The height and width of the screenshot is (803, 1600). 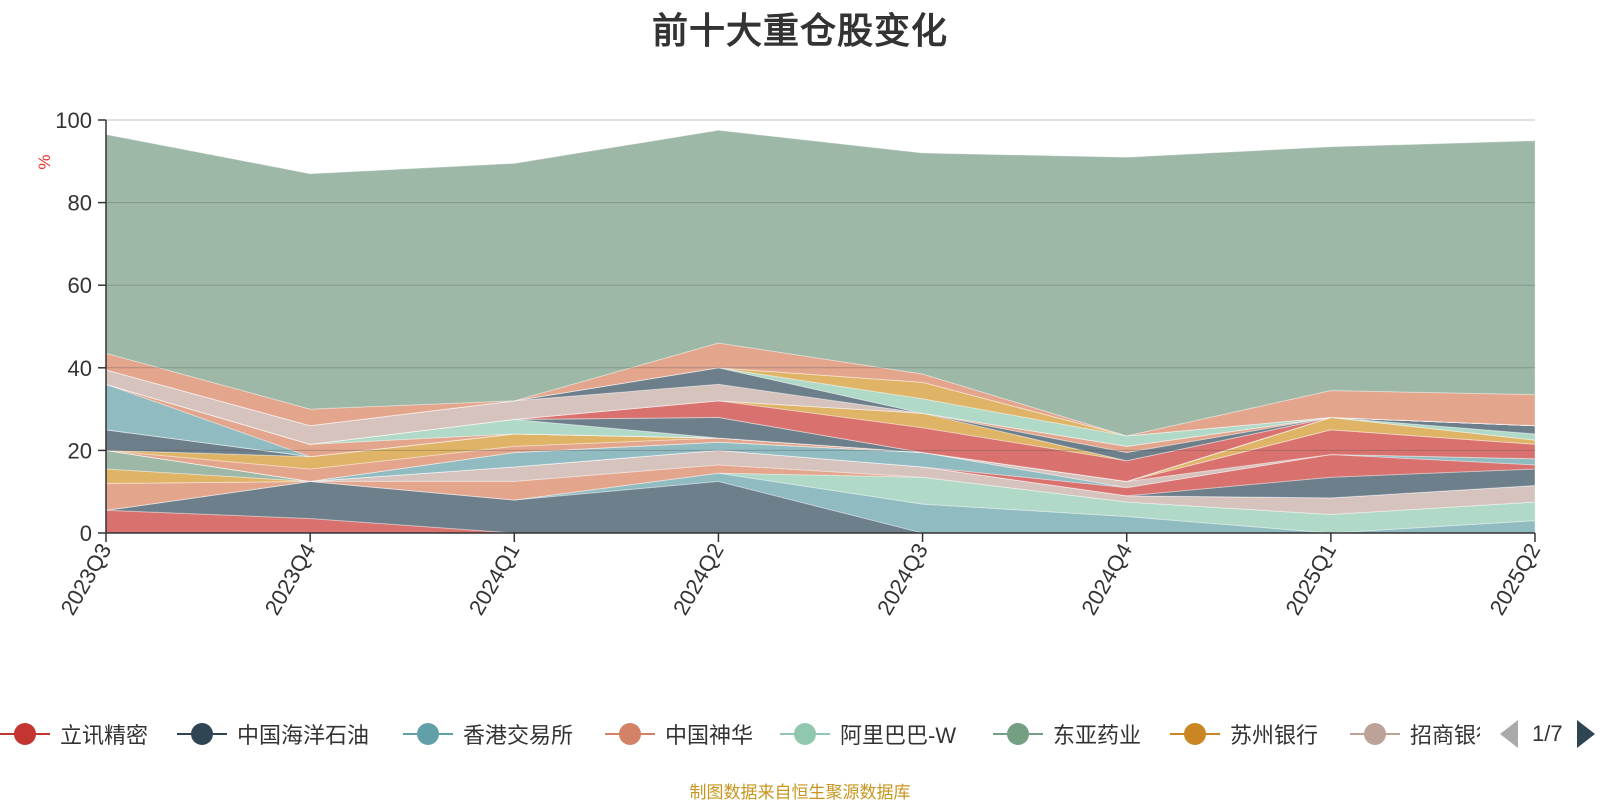 What do you see at coordinates (80, 450) in the screenshot?
I see `y-tick-label: 20` at bounding box center [80, 450].